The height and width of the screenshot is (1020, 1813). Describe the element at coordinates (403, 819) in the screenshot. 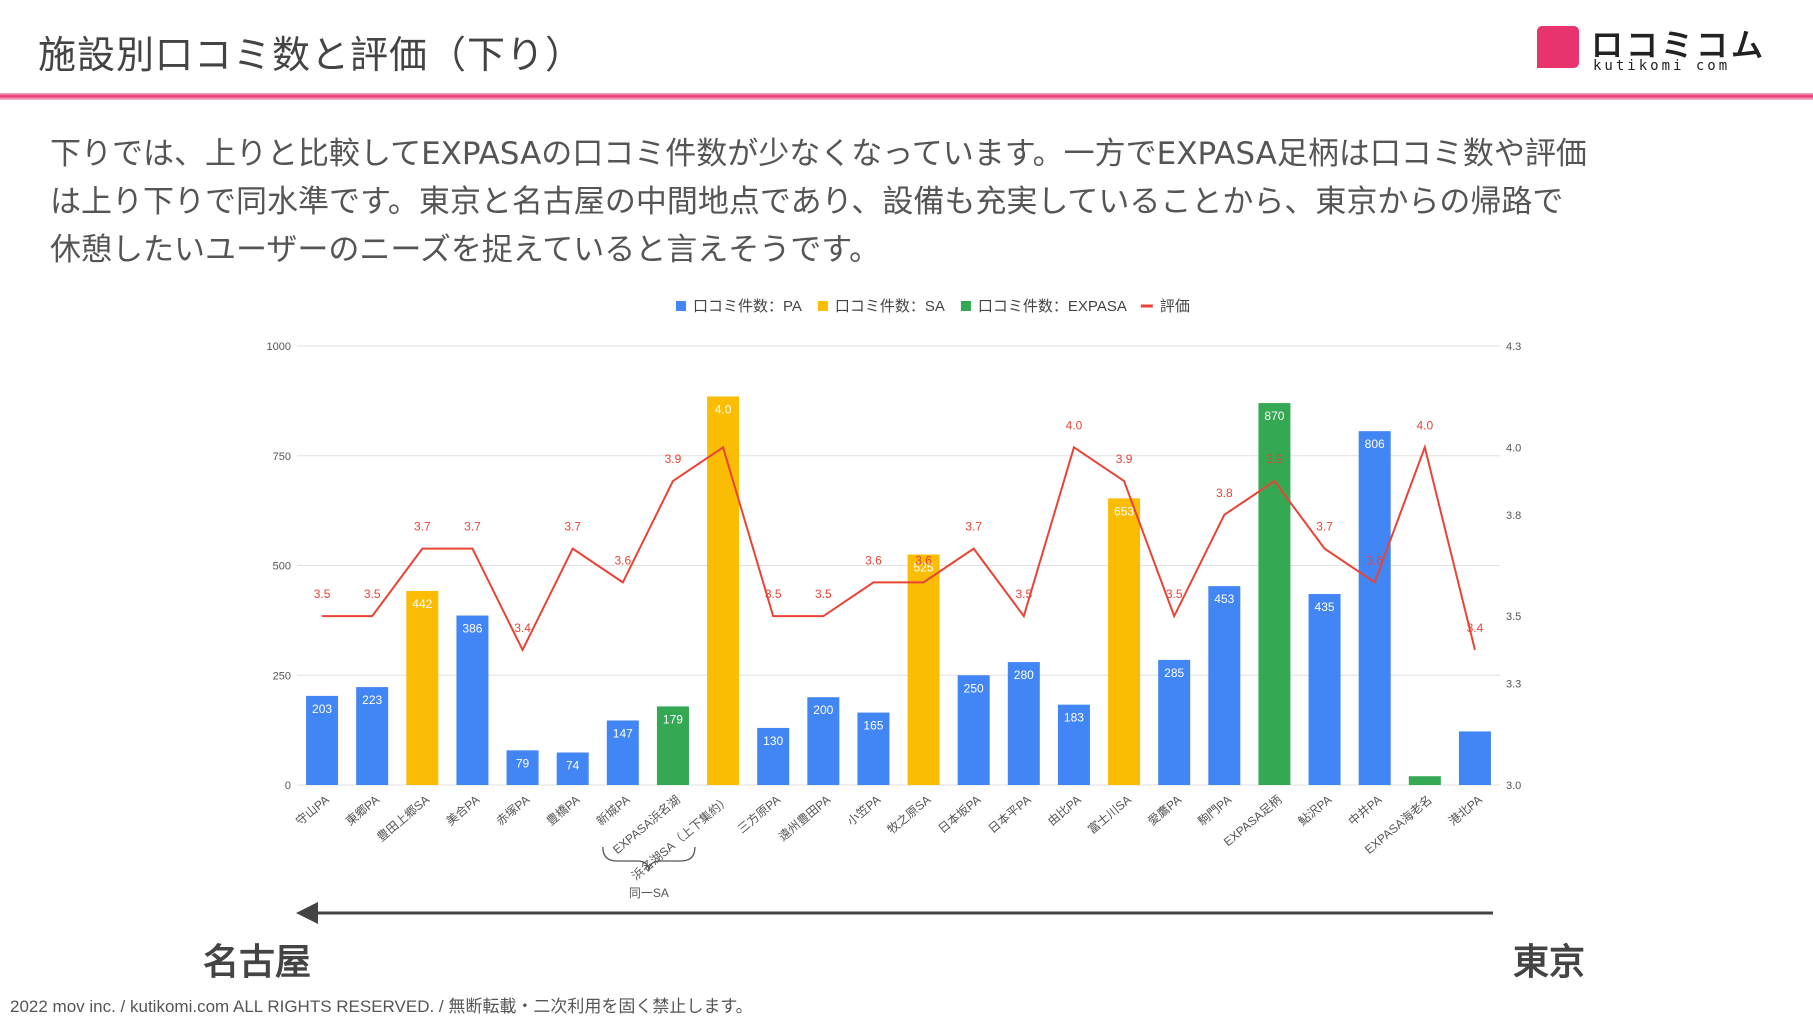

I see `category-label: 豊田上郷SA` at that location.